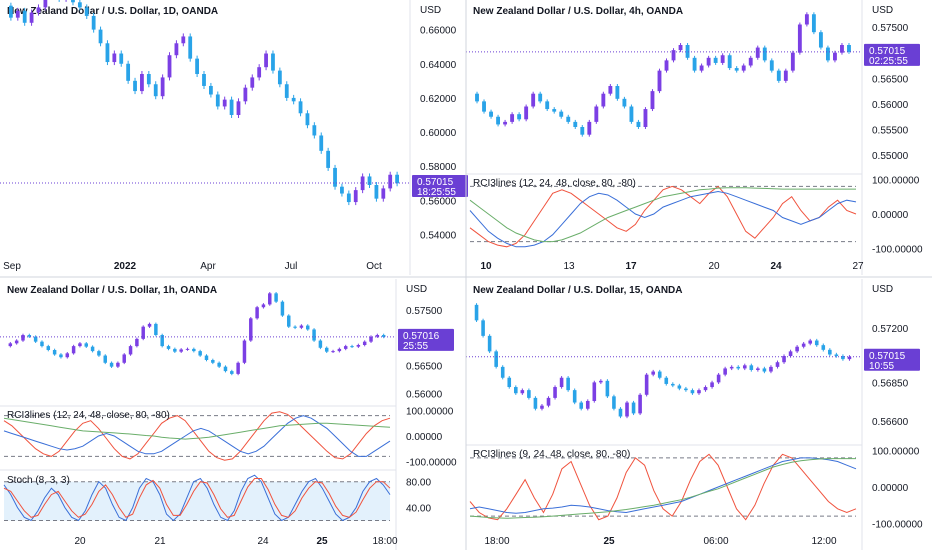 The width and height of the screenshot is (932, 555). What do you see at coordinates (890, 422) in the screenshot?
I see `price-tick-label: 0.56600` at bounding box center [890, 422].